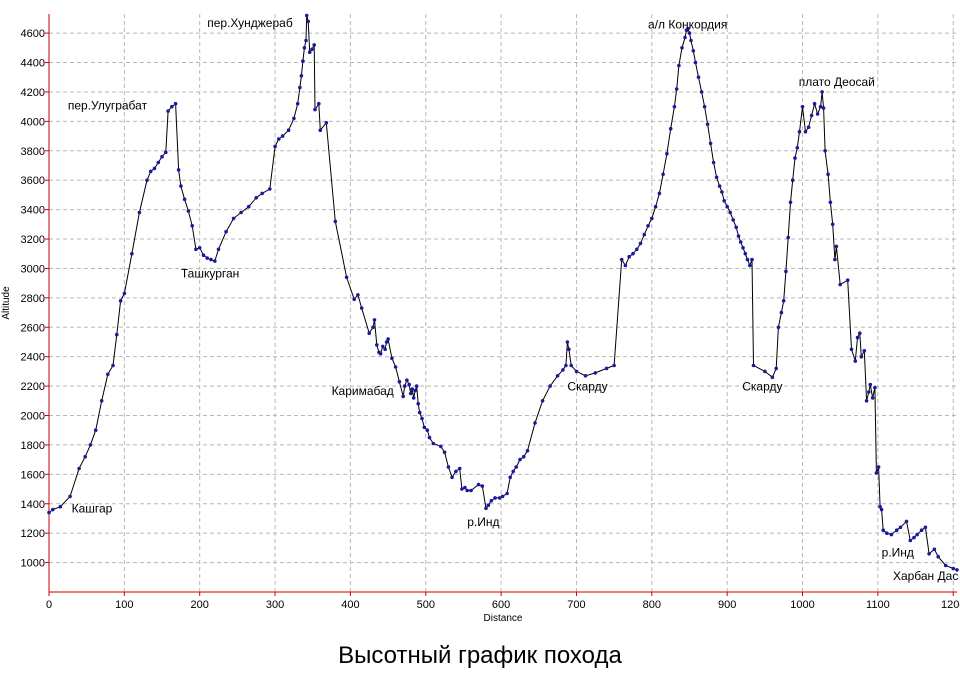  Describe the element at coordinates (33, 152) in the screenshot. I see `y-tick-label: 3800` at that location.